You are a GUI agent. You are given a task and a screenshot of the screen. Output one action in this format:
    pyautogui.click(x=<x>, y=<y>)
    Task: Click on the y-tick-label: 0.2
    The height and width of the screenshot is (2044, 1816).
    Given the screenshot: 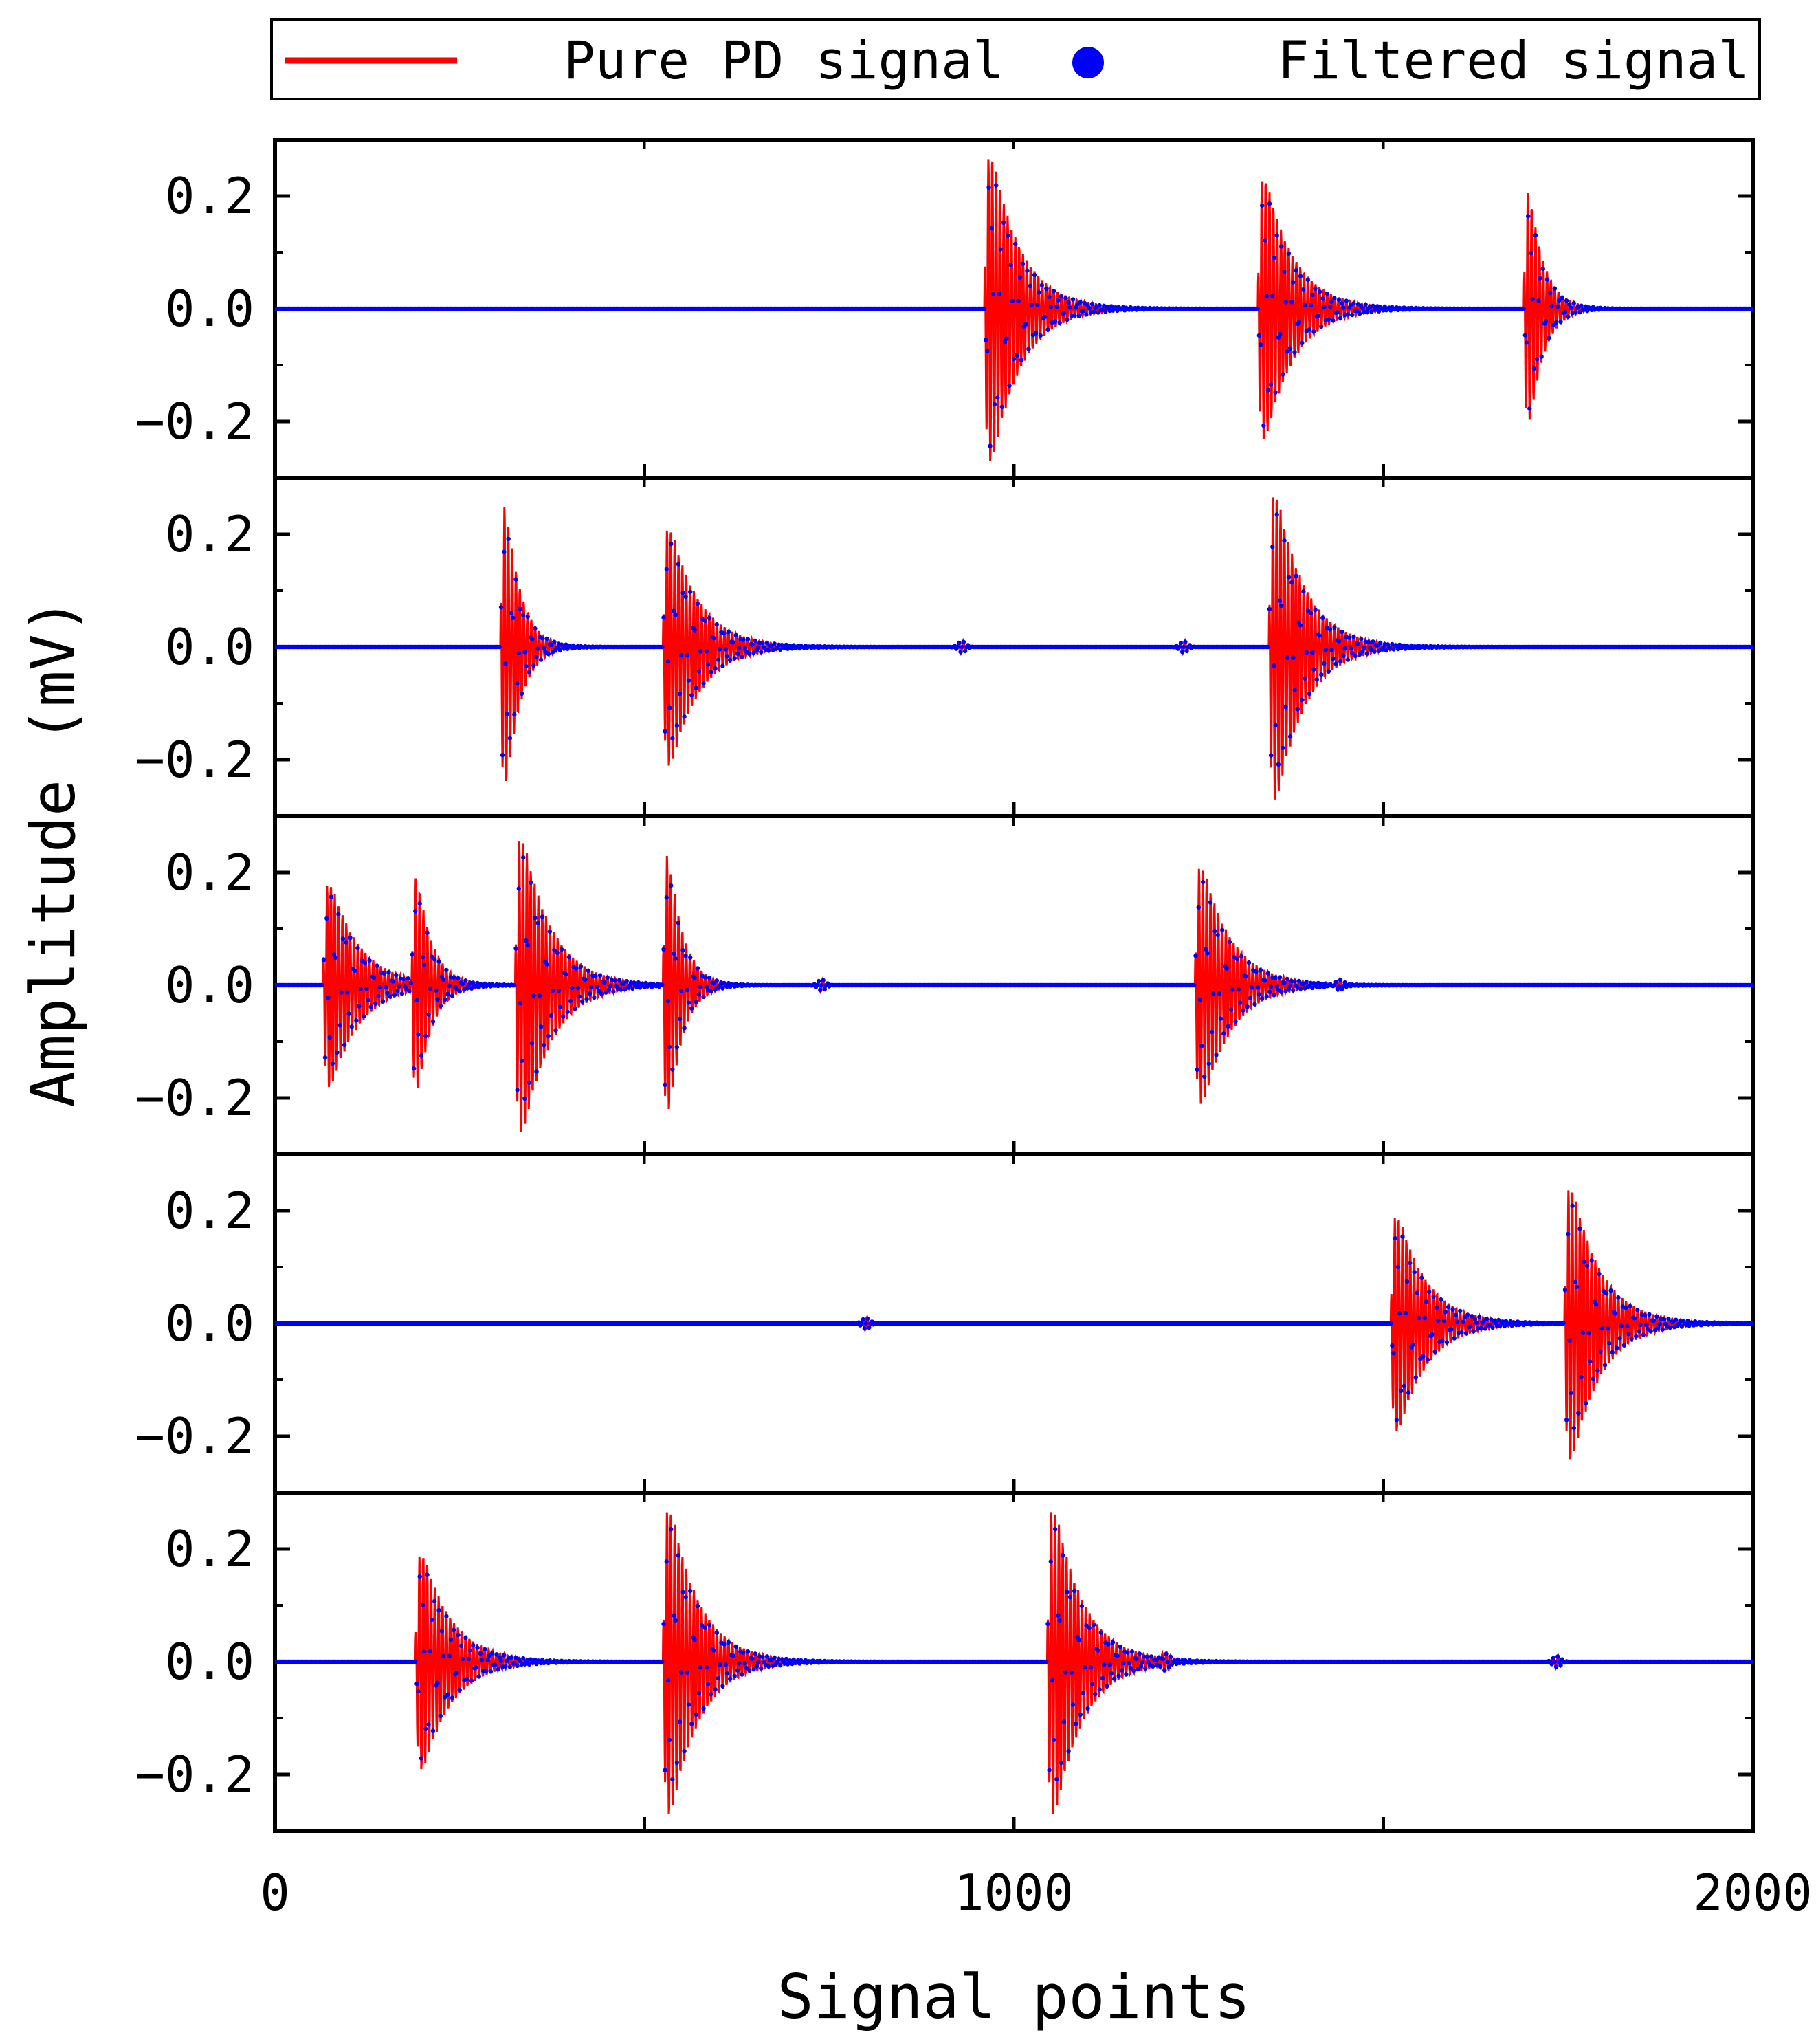 What is the action you would take?
    pyautogui.click(x=209, y=1211)
    